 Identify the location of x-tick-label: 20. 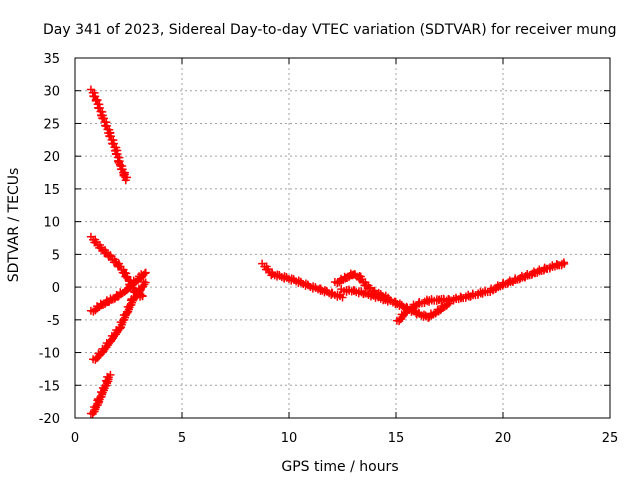
(503, 438).